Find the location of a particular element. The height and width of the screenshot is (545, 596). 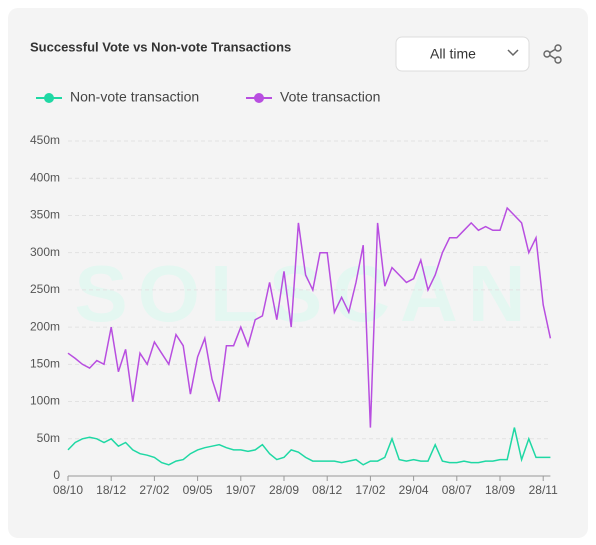

y-tick-label: 200m is located at coordinates (45, 326).